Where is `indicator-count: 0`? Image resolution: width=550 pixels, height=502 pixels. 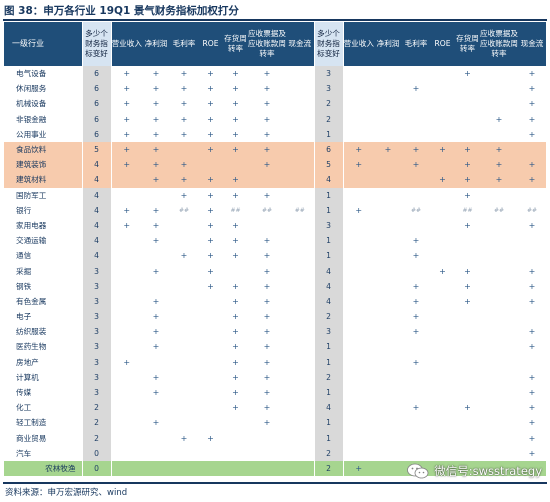 indicator-count: 0 is located at coordinates (96, 453).